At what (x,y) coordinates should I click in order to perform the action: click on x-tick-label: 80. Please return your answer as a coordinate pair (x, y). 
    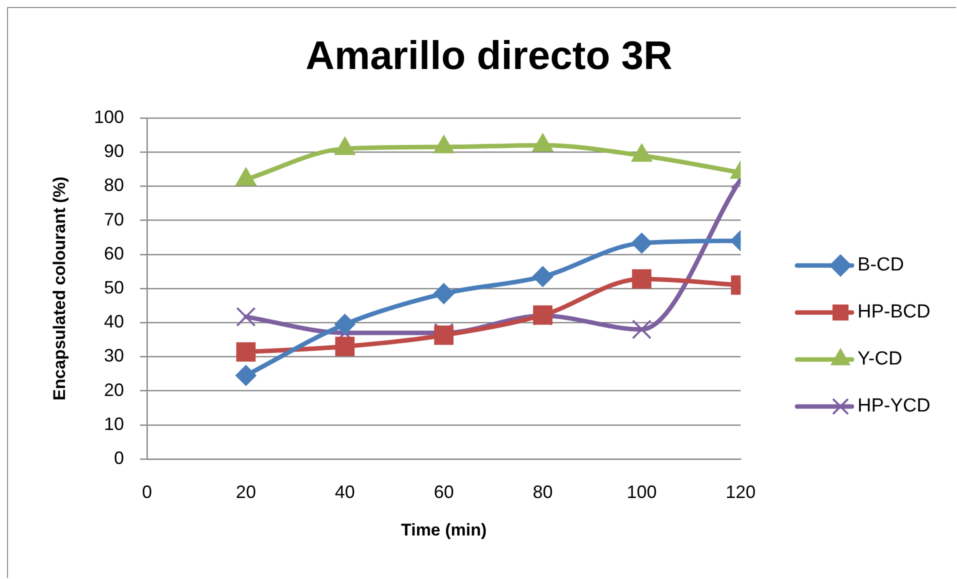
    Looking at the image, I should click on (542, 492).